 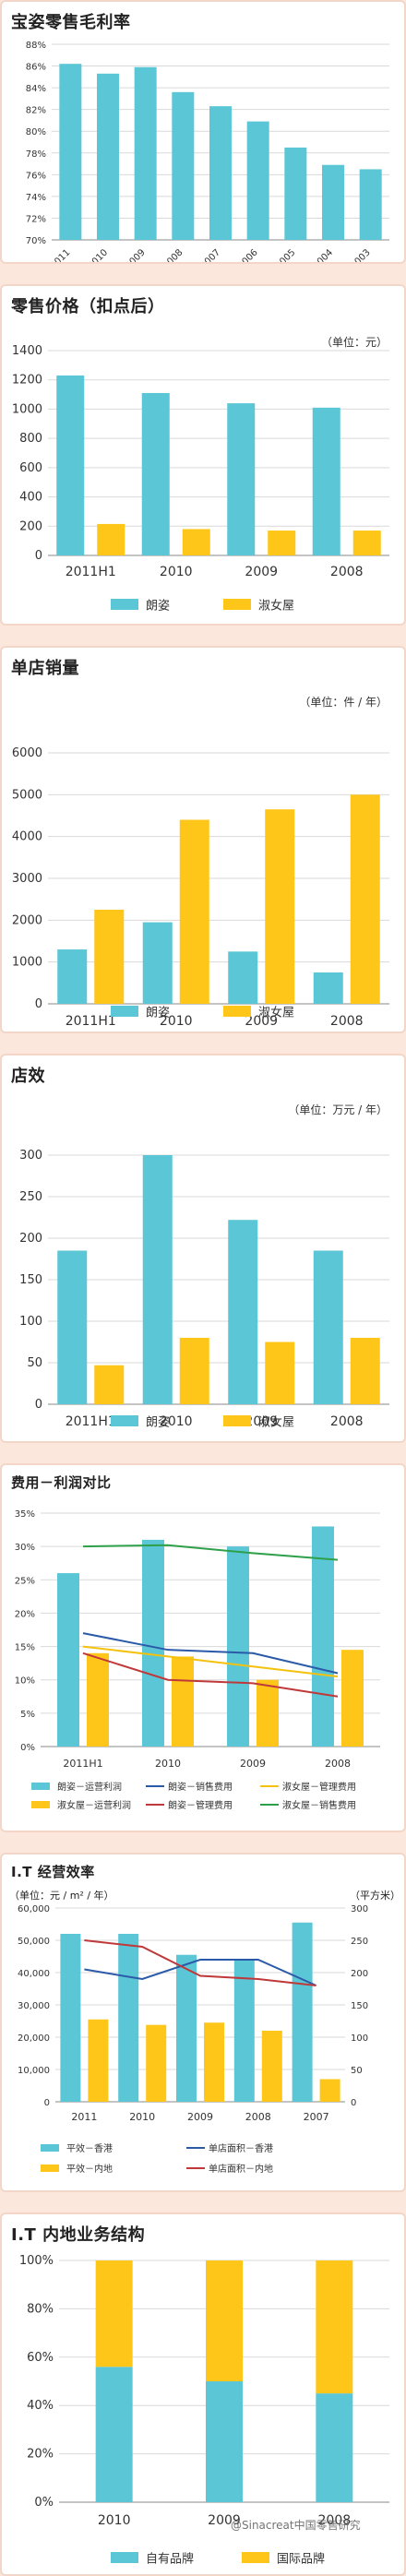 What do you see at coordinates (28, 1076) in the screenshot?
I see `chart-title: 店效` at bounding box center [28, 1076].